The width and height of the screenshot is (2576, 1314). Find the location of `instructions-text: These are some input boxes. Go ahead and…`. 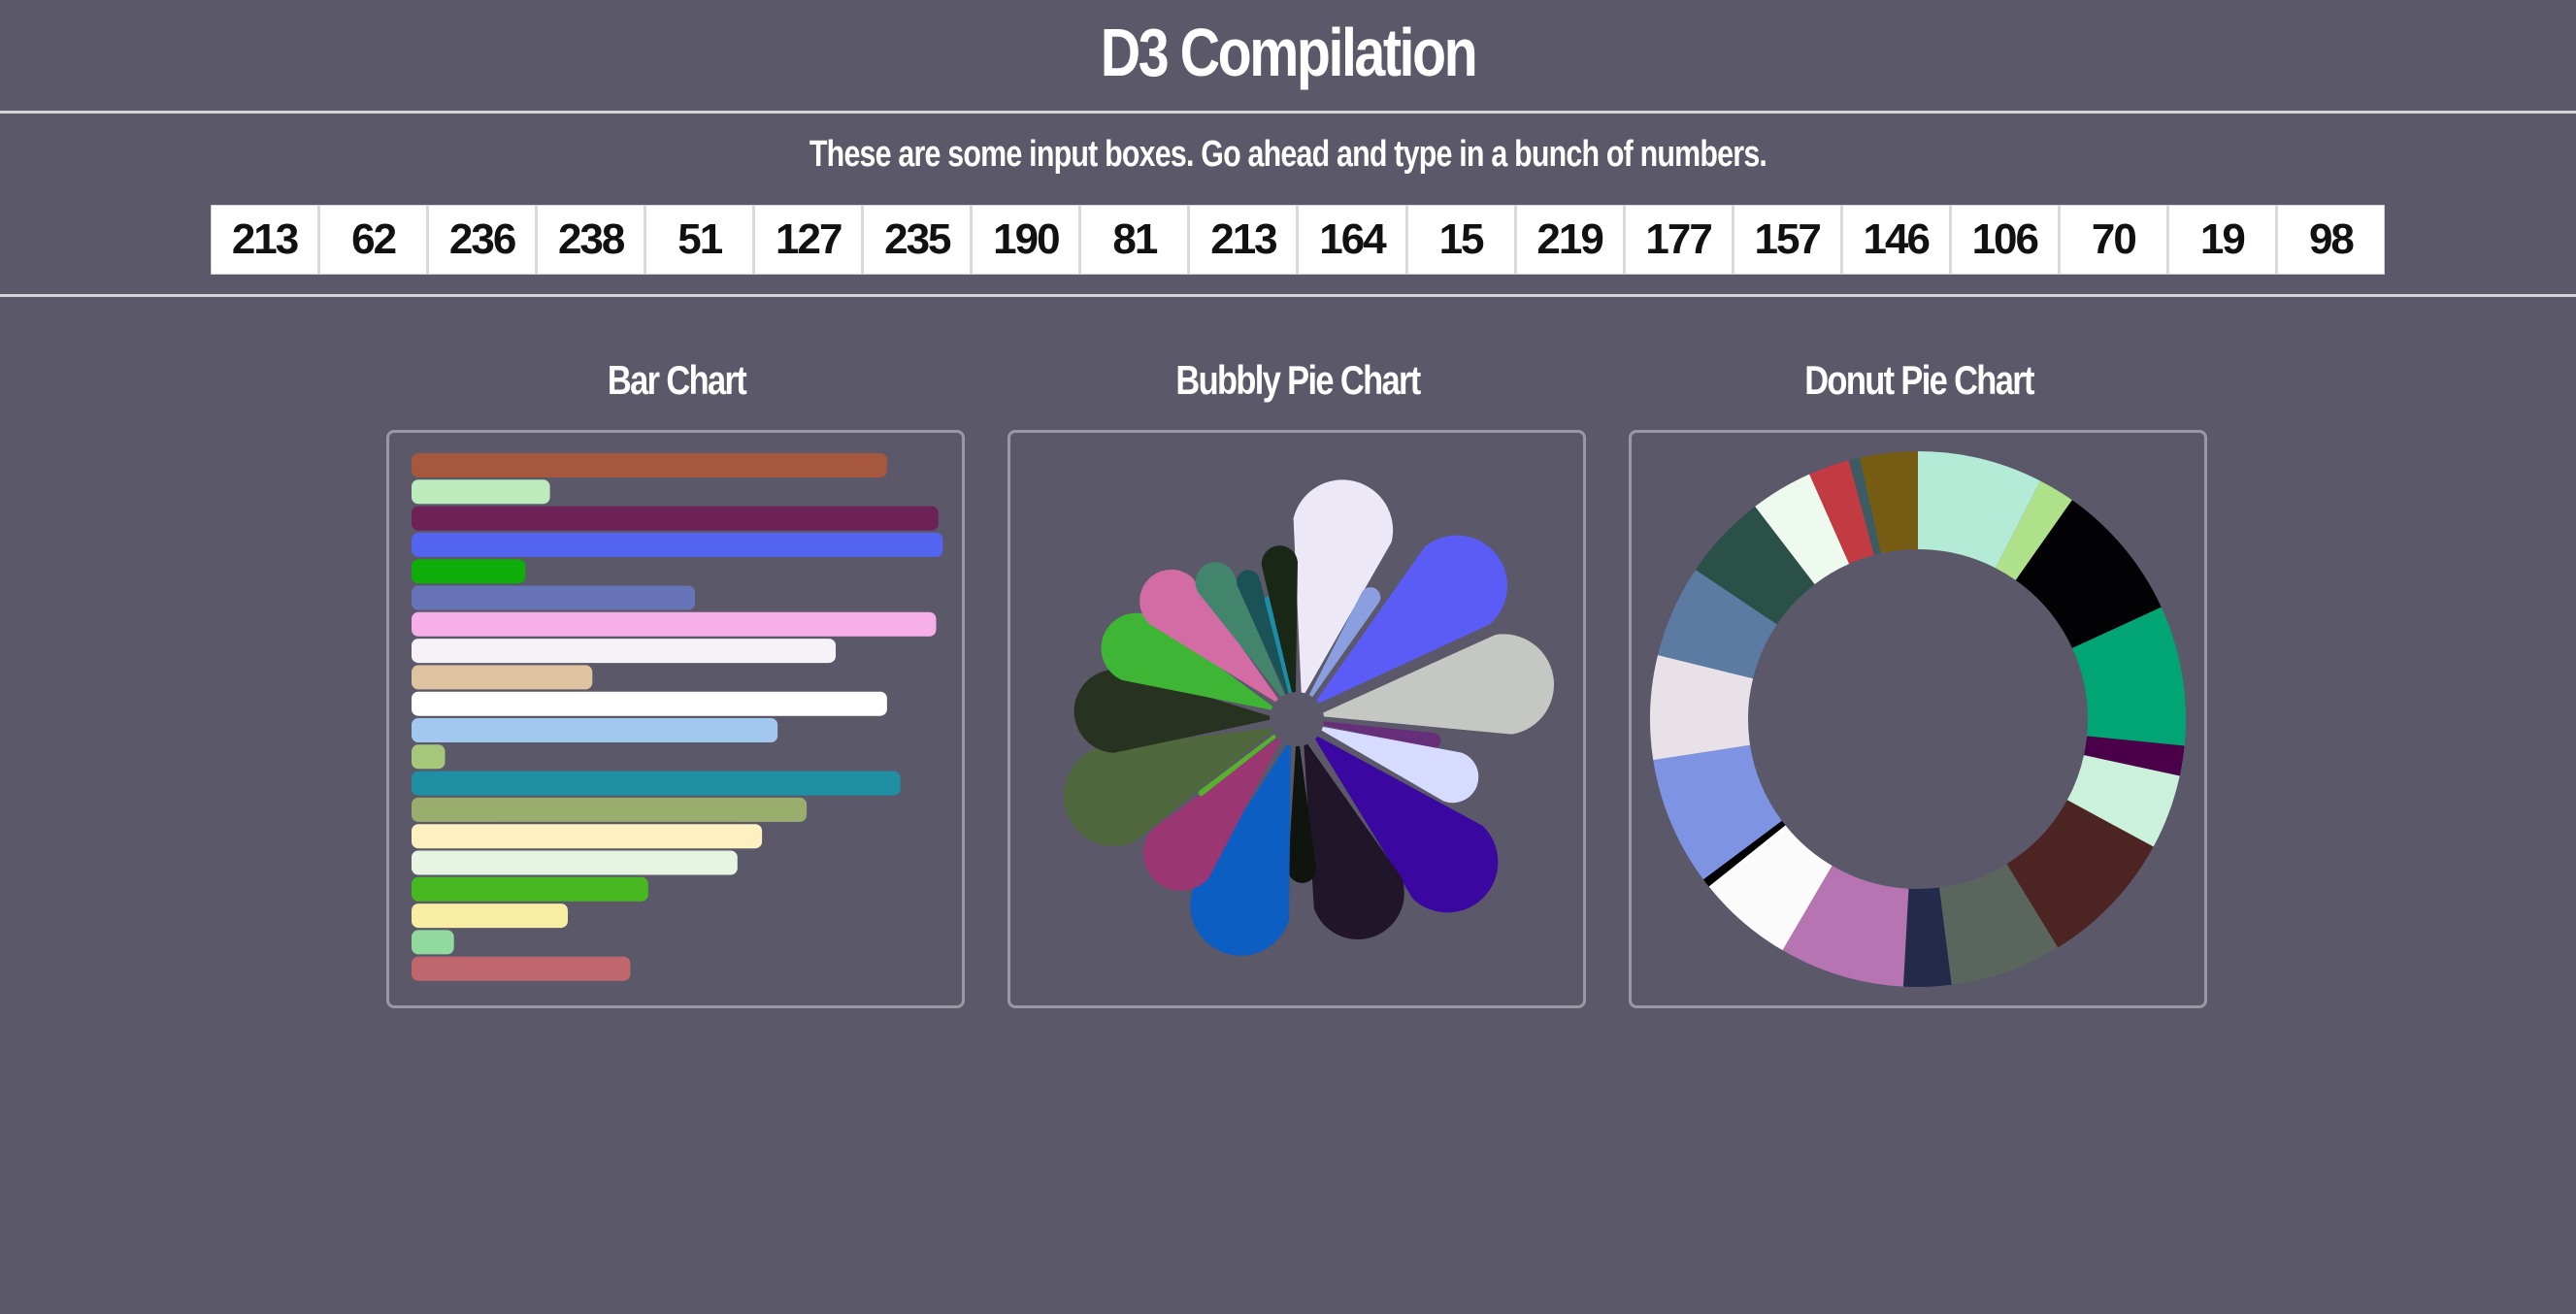

instructions-text: These are some input boxes. Go ahead and… is located at coordinates (1288, 154).